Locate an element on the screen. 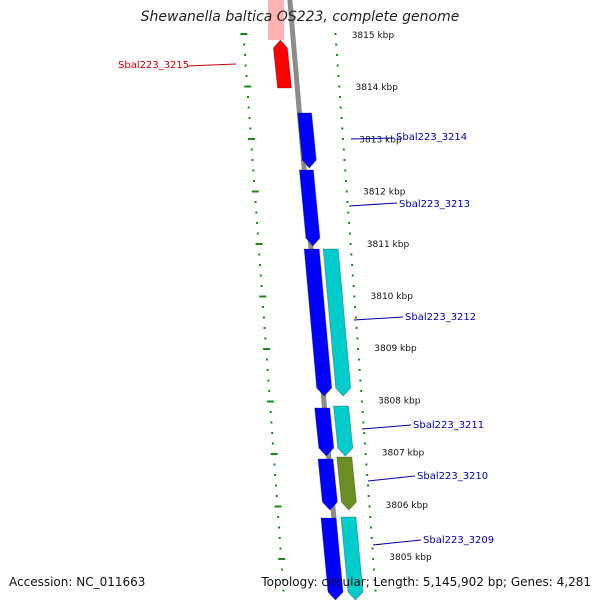  scale-label: 3809 kbp is located at coordinates (395, 349).